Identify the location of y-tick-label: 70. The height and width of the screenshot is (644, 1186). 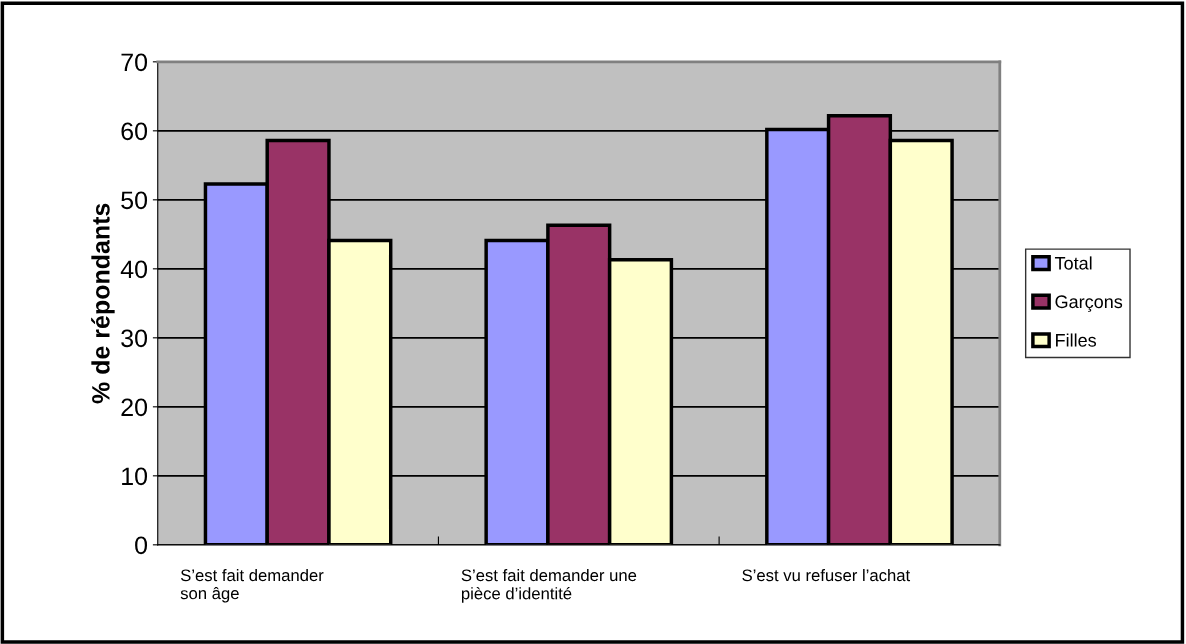
(134, 62).